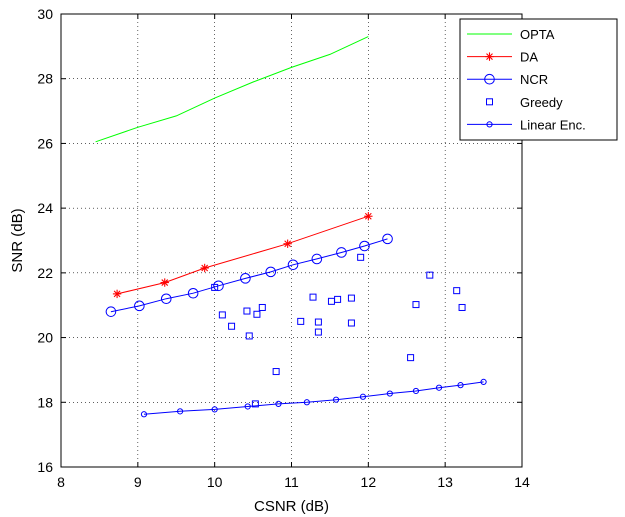 The image size is (625, 517). I want to click on x-tick-label: 12, so click(369, 482).